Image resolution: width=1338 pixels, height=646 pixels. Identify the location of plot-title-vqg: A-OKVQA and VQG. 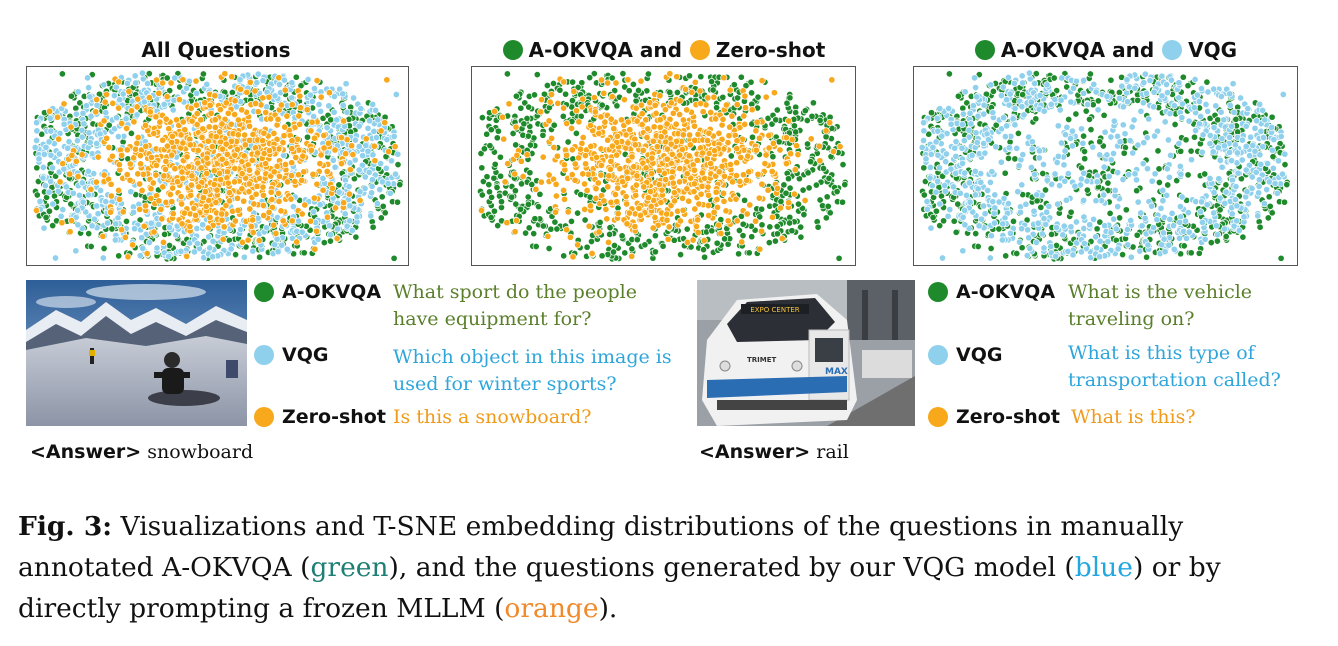
(1105, 50).